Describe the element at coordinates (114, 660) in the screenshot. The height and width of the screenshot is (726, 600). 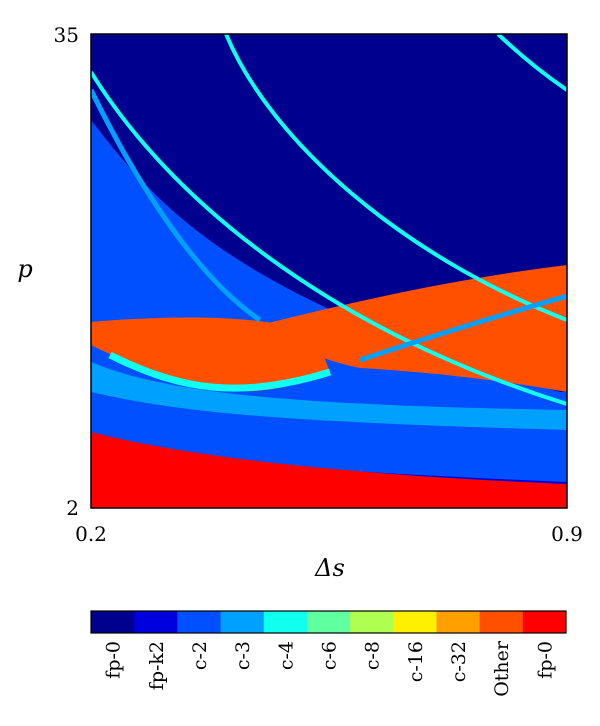
I see `colorbar-label-0: fp-0` at that location.